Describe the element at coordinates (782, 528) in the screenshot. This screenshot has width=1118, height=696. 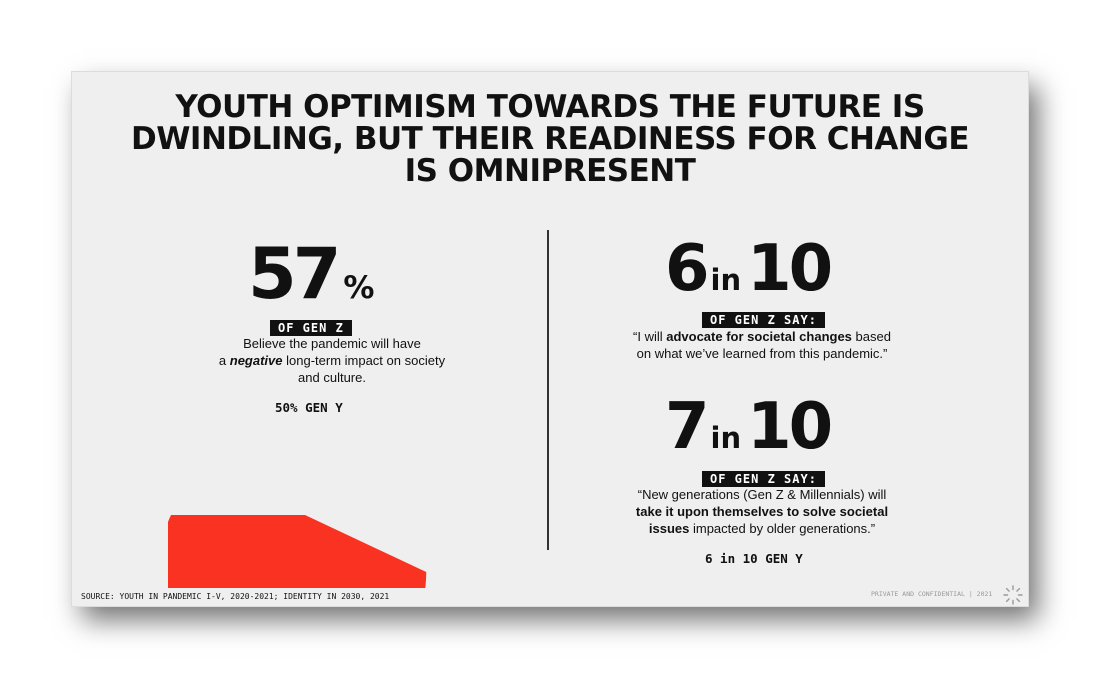
I see `quote-text: impacted by older generations.”` at that location.